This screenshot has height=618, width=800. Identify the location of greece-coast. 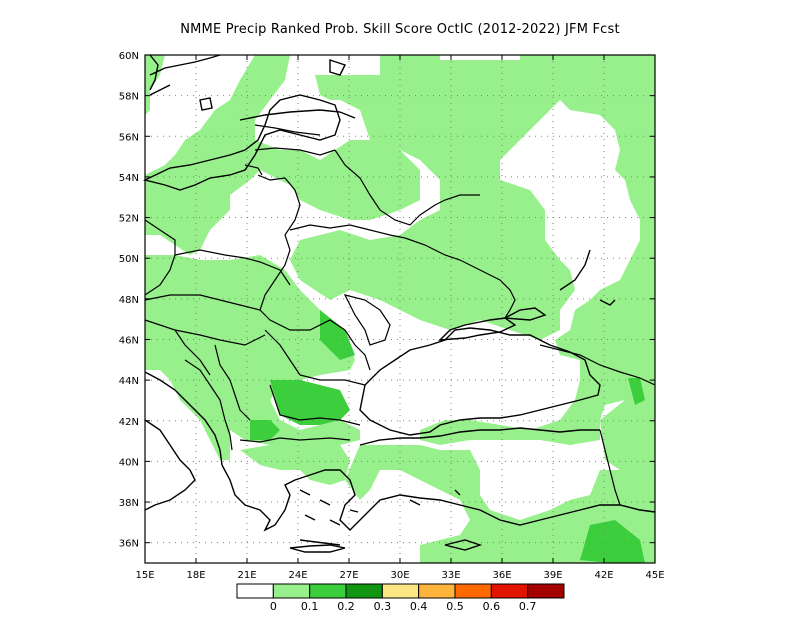
(438, 498).